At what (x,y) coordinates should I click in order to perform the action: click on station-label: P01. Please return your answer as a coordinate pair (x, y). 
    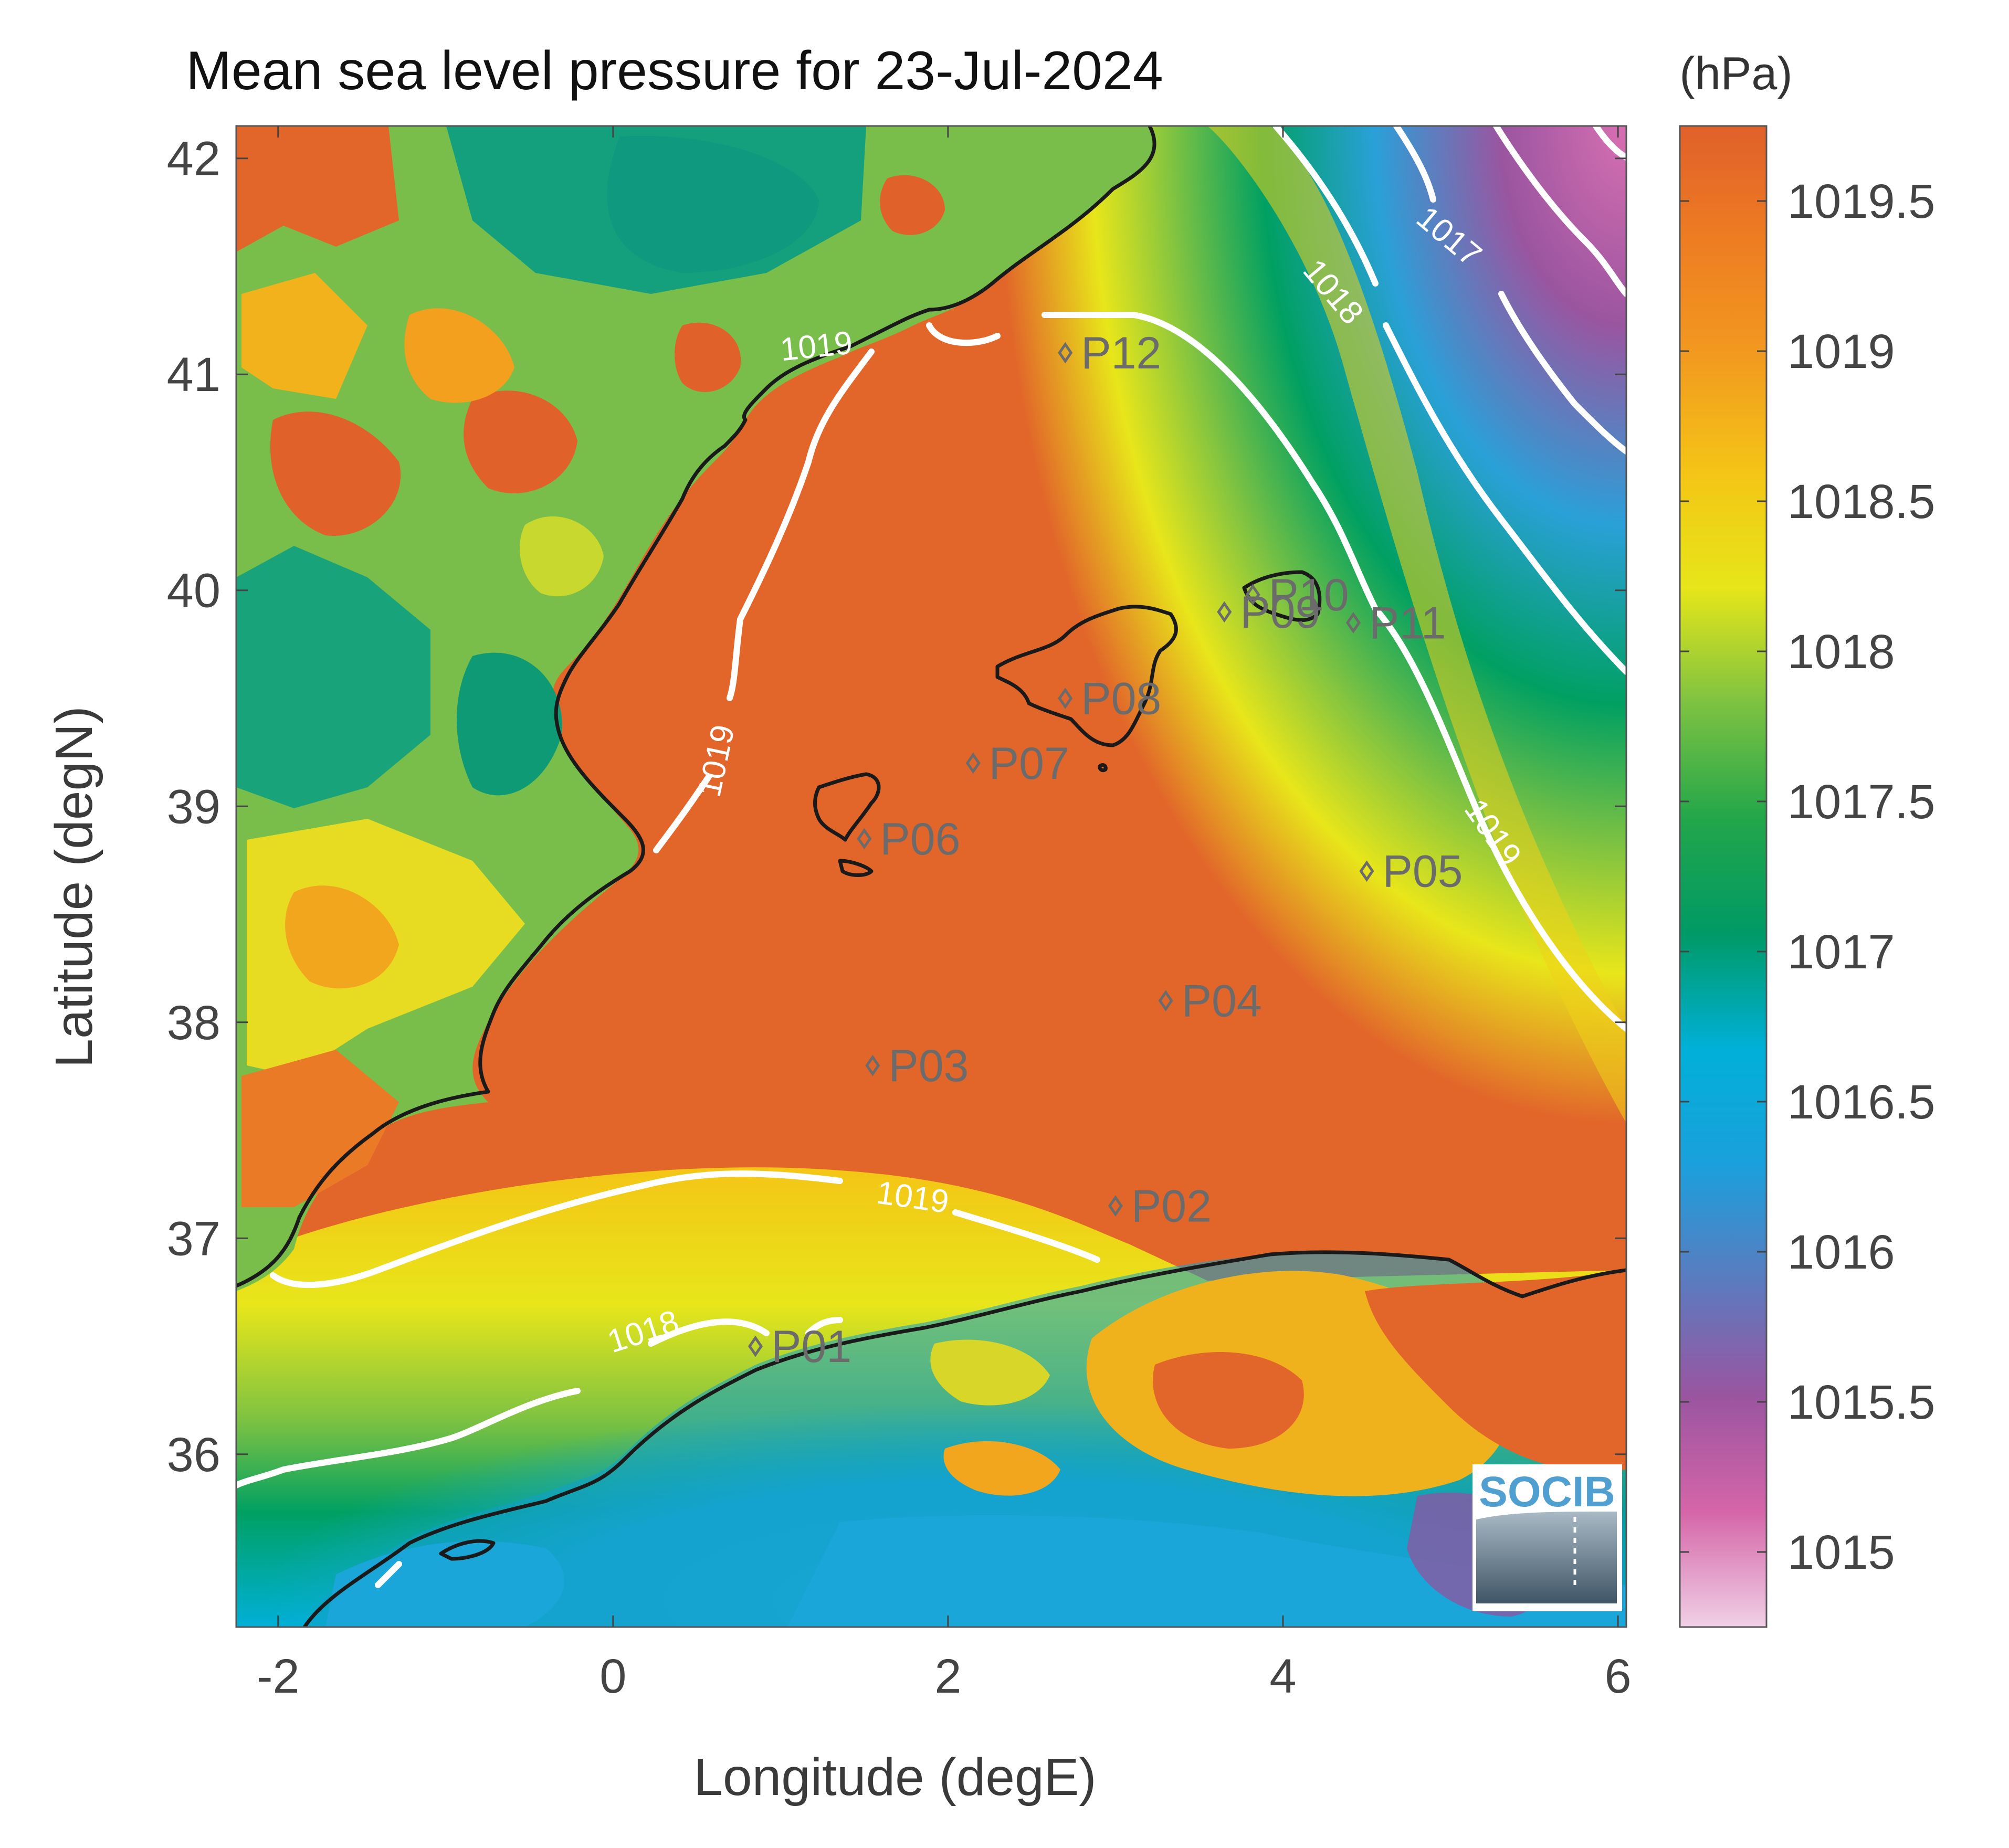
    Looking at the image, I should click on (811, 1347).